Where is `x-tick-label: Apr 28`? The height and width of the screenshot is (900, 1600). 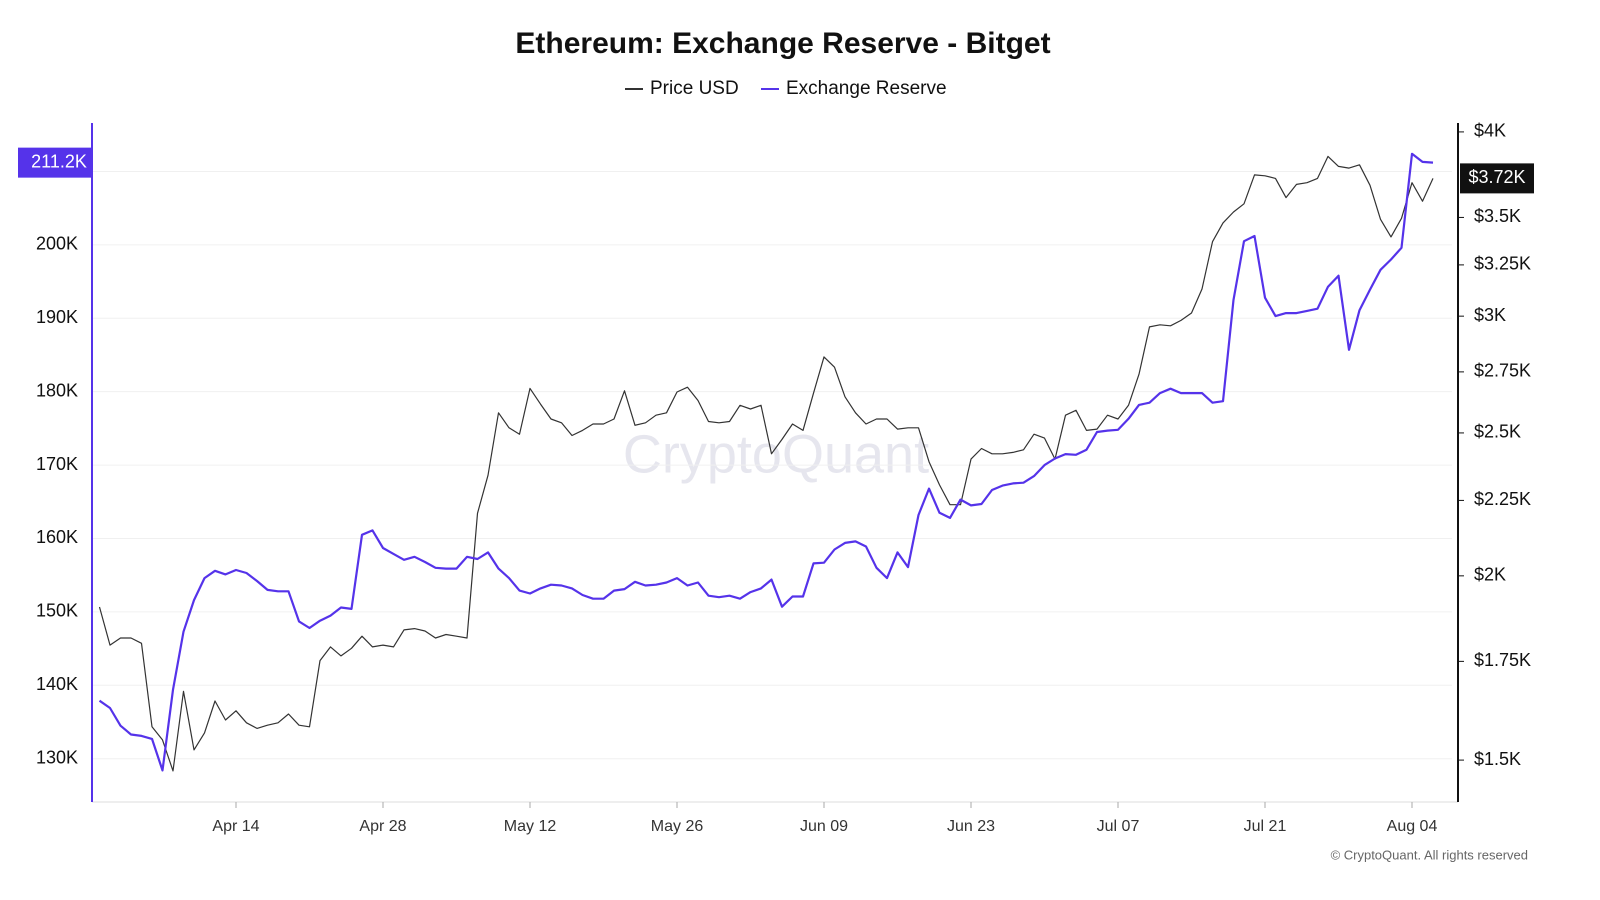 x-tick-label: Apr 28 is located at coordinates (382, 826).